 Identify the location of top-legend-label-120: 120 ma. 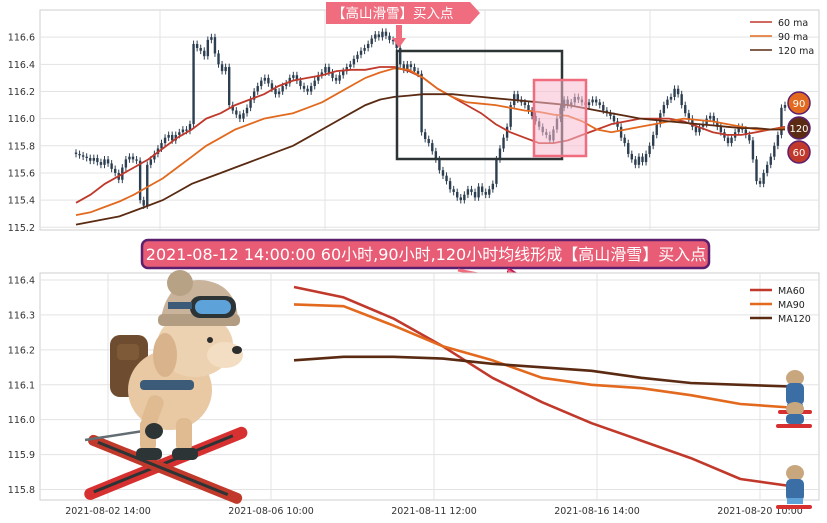
(796, 51).